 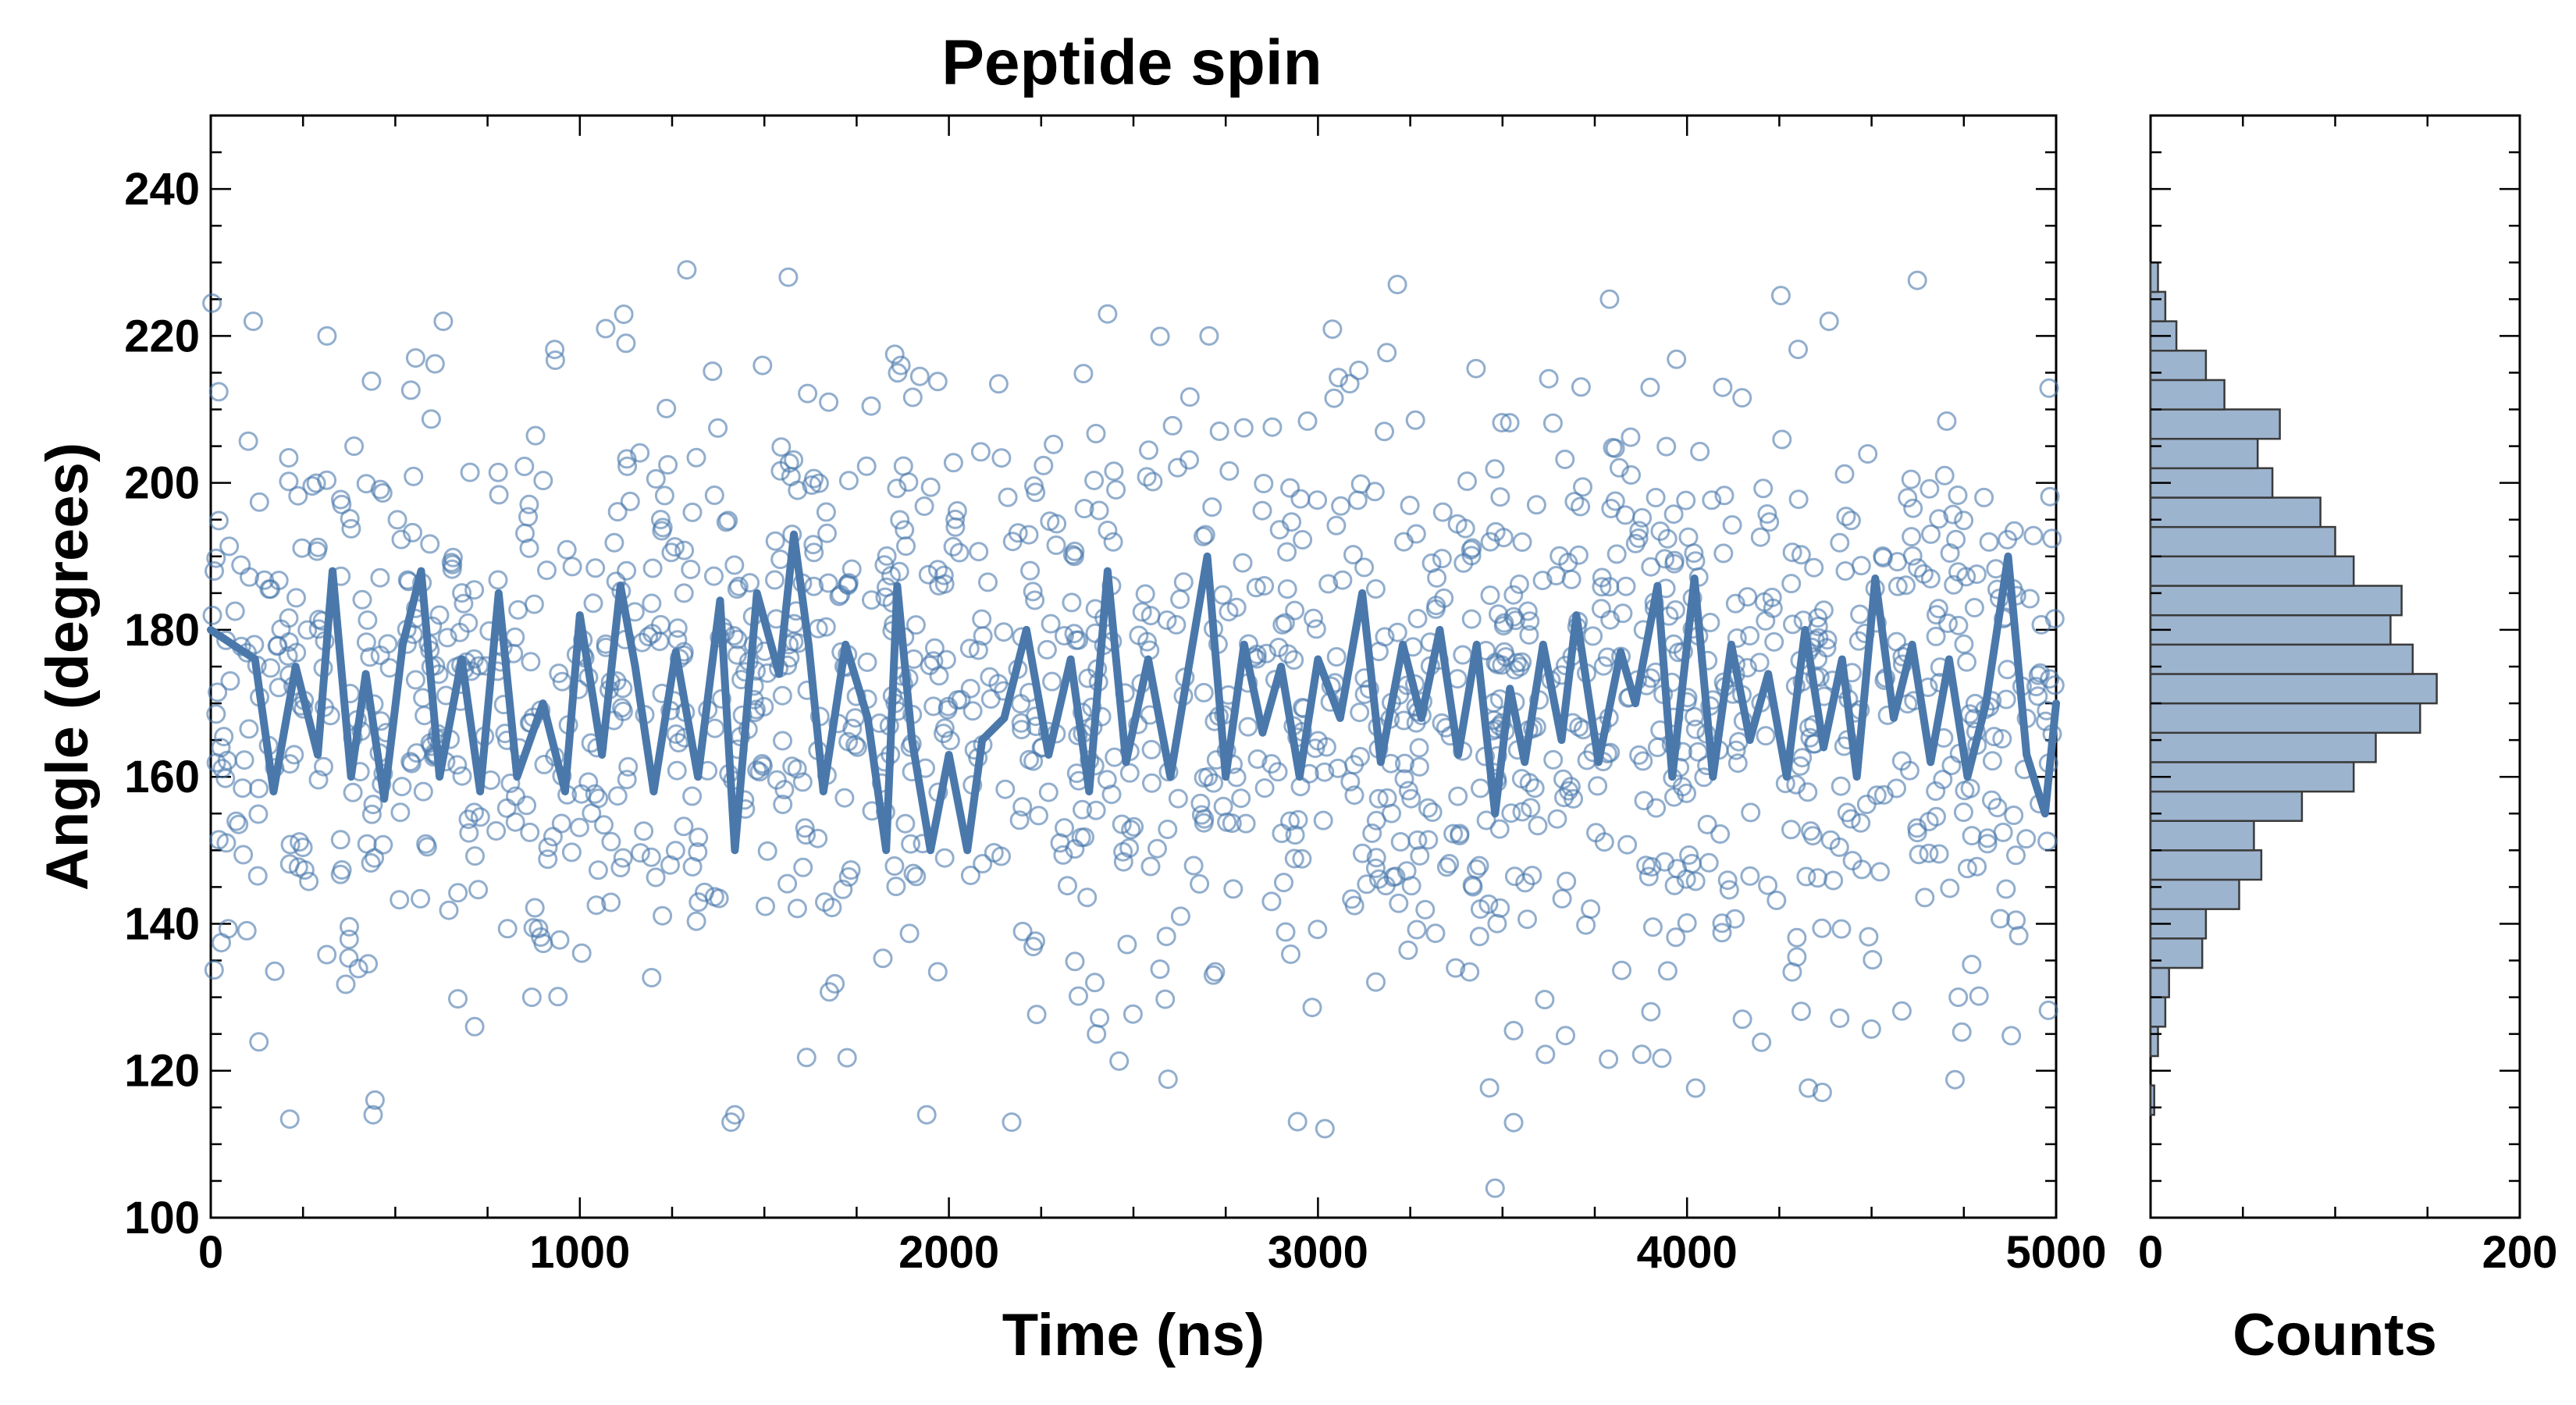 I want to click on x-tick-label: 0, so click(x=210, y=1252).